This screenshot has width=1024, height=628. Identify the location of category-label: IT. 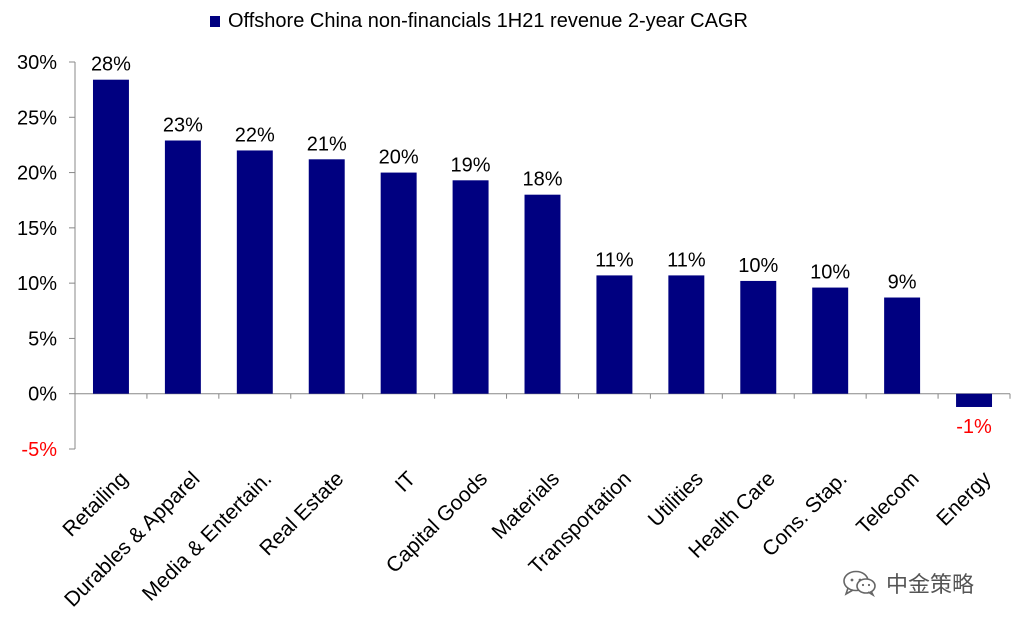
(406, 482).